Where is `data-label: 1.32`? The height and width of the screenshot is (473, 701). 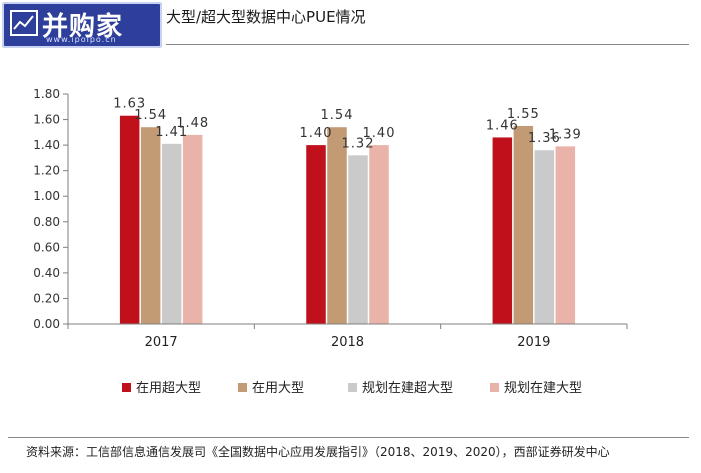
data-label: 1.32 is located at coordinates (358, 143).